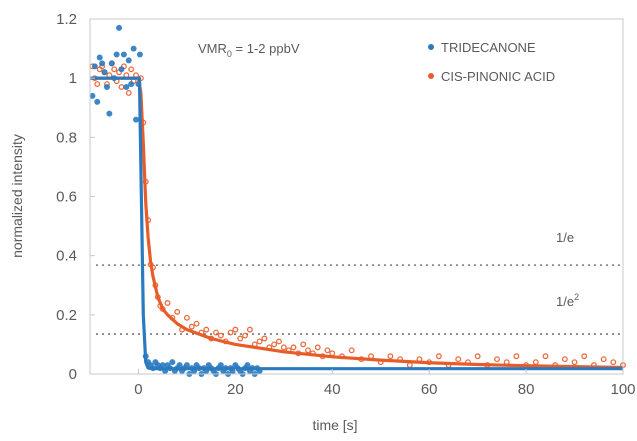  I want to click on x-tick-label: 100, so click(622, 389).